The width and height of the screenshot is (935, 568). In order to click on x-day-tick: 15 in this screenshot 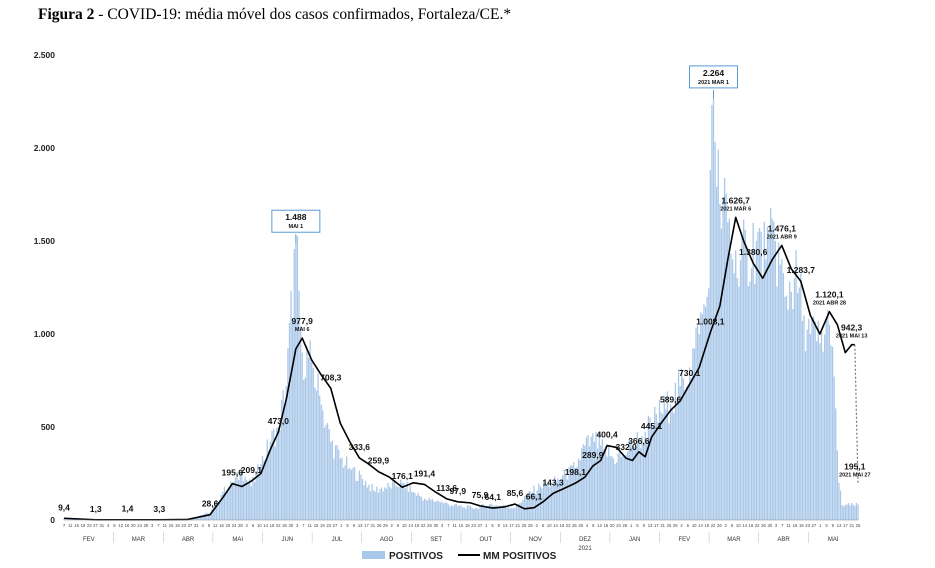, I will do `click(461, 525)`.